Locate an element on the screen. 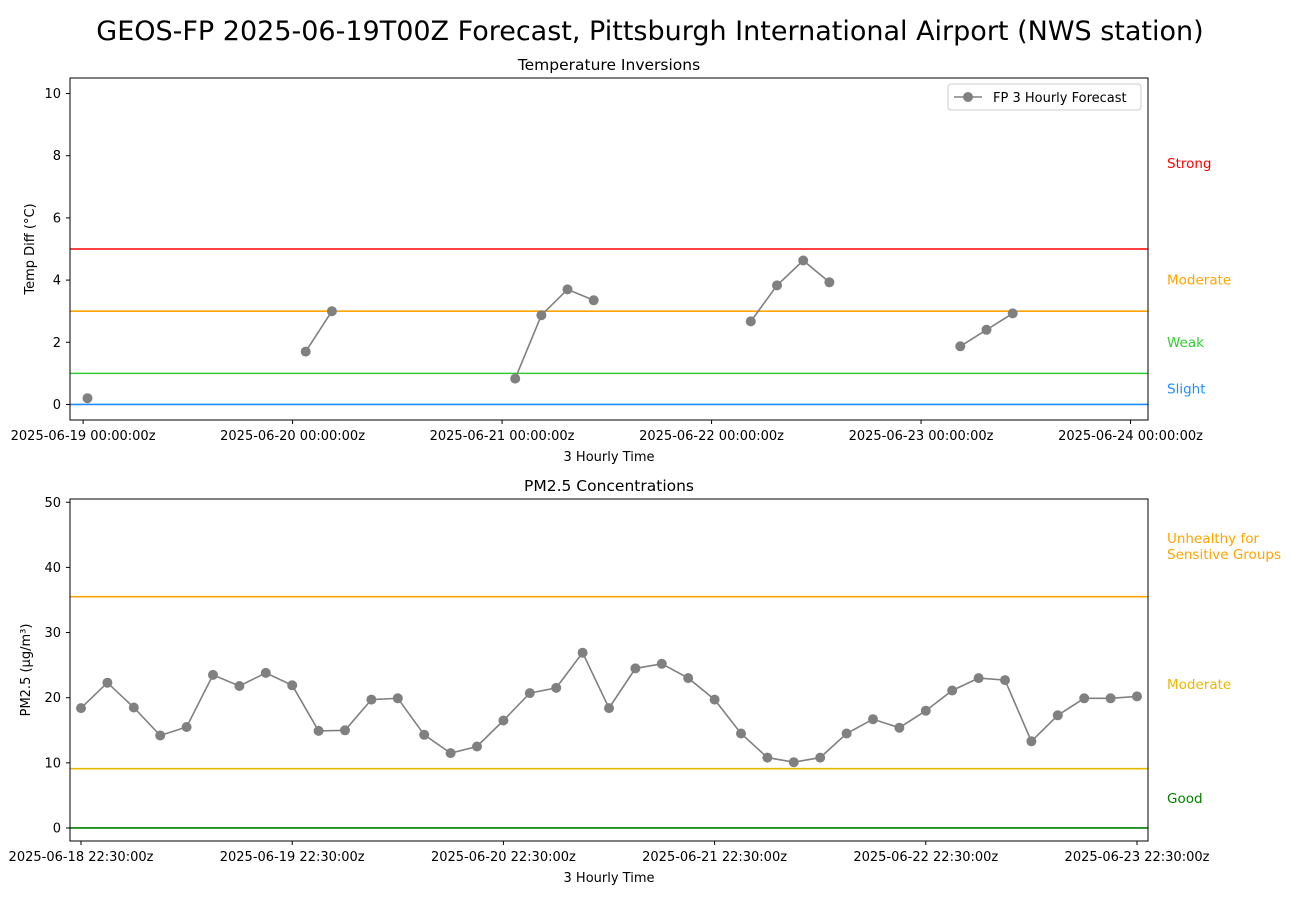  legend-label: FP 3 Hourly Forecast is located at coordinates (1060, 98).